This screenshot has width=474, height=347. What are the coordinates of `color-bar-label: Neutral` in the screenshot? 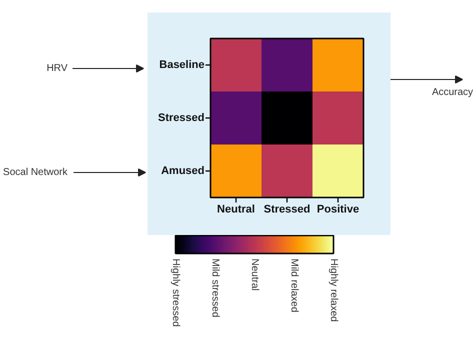 It's located at (254, 274).